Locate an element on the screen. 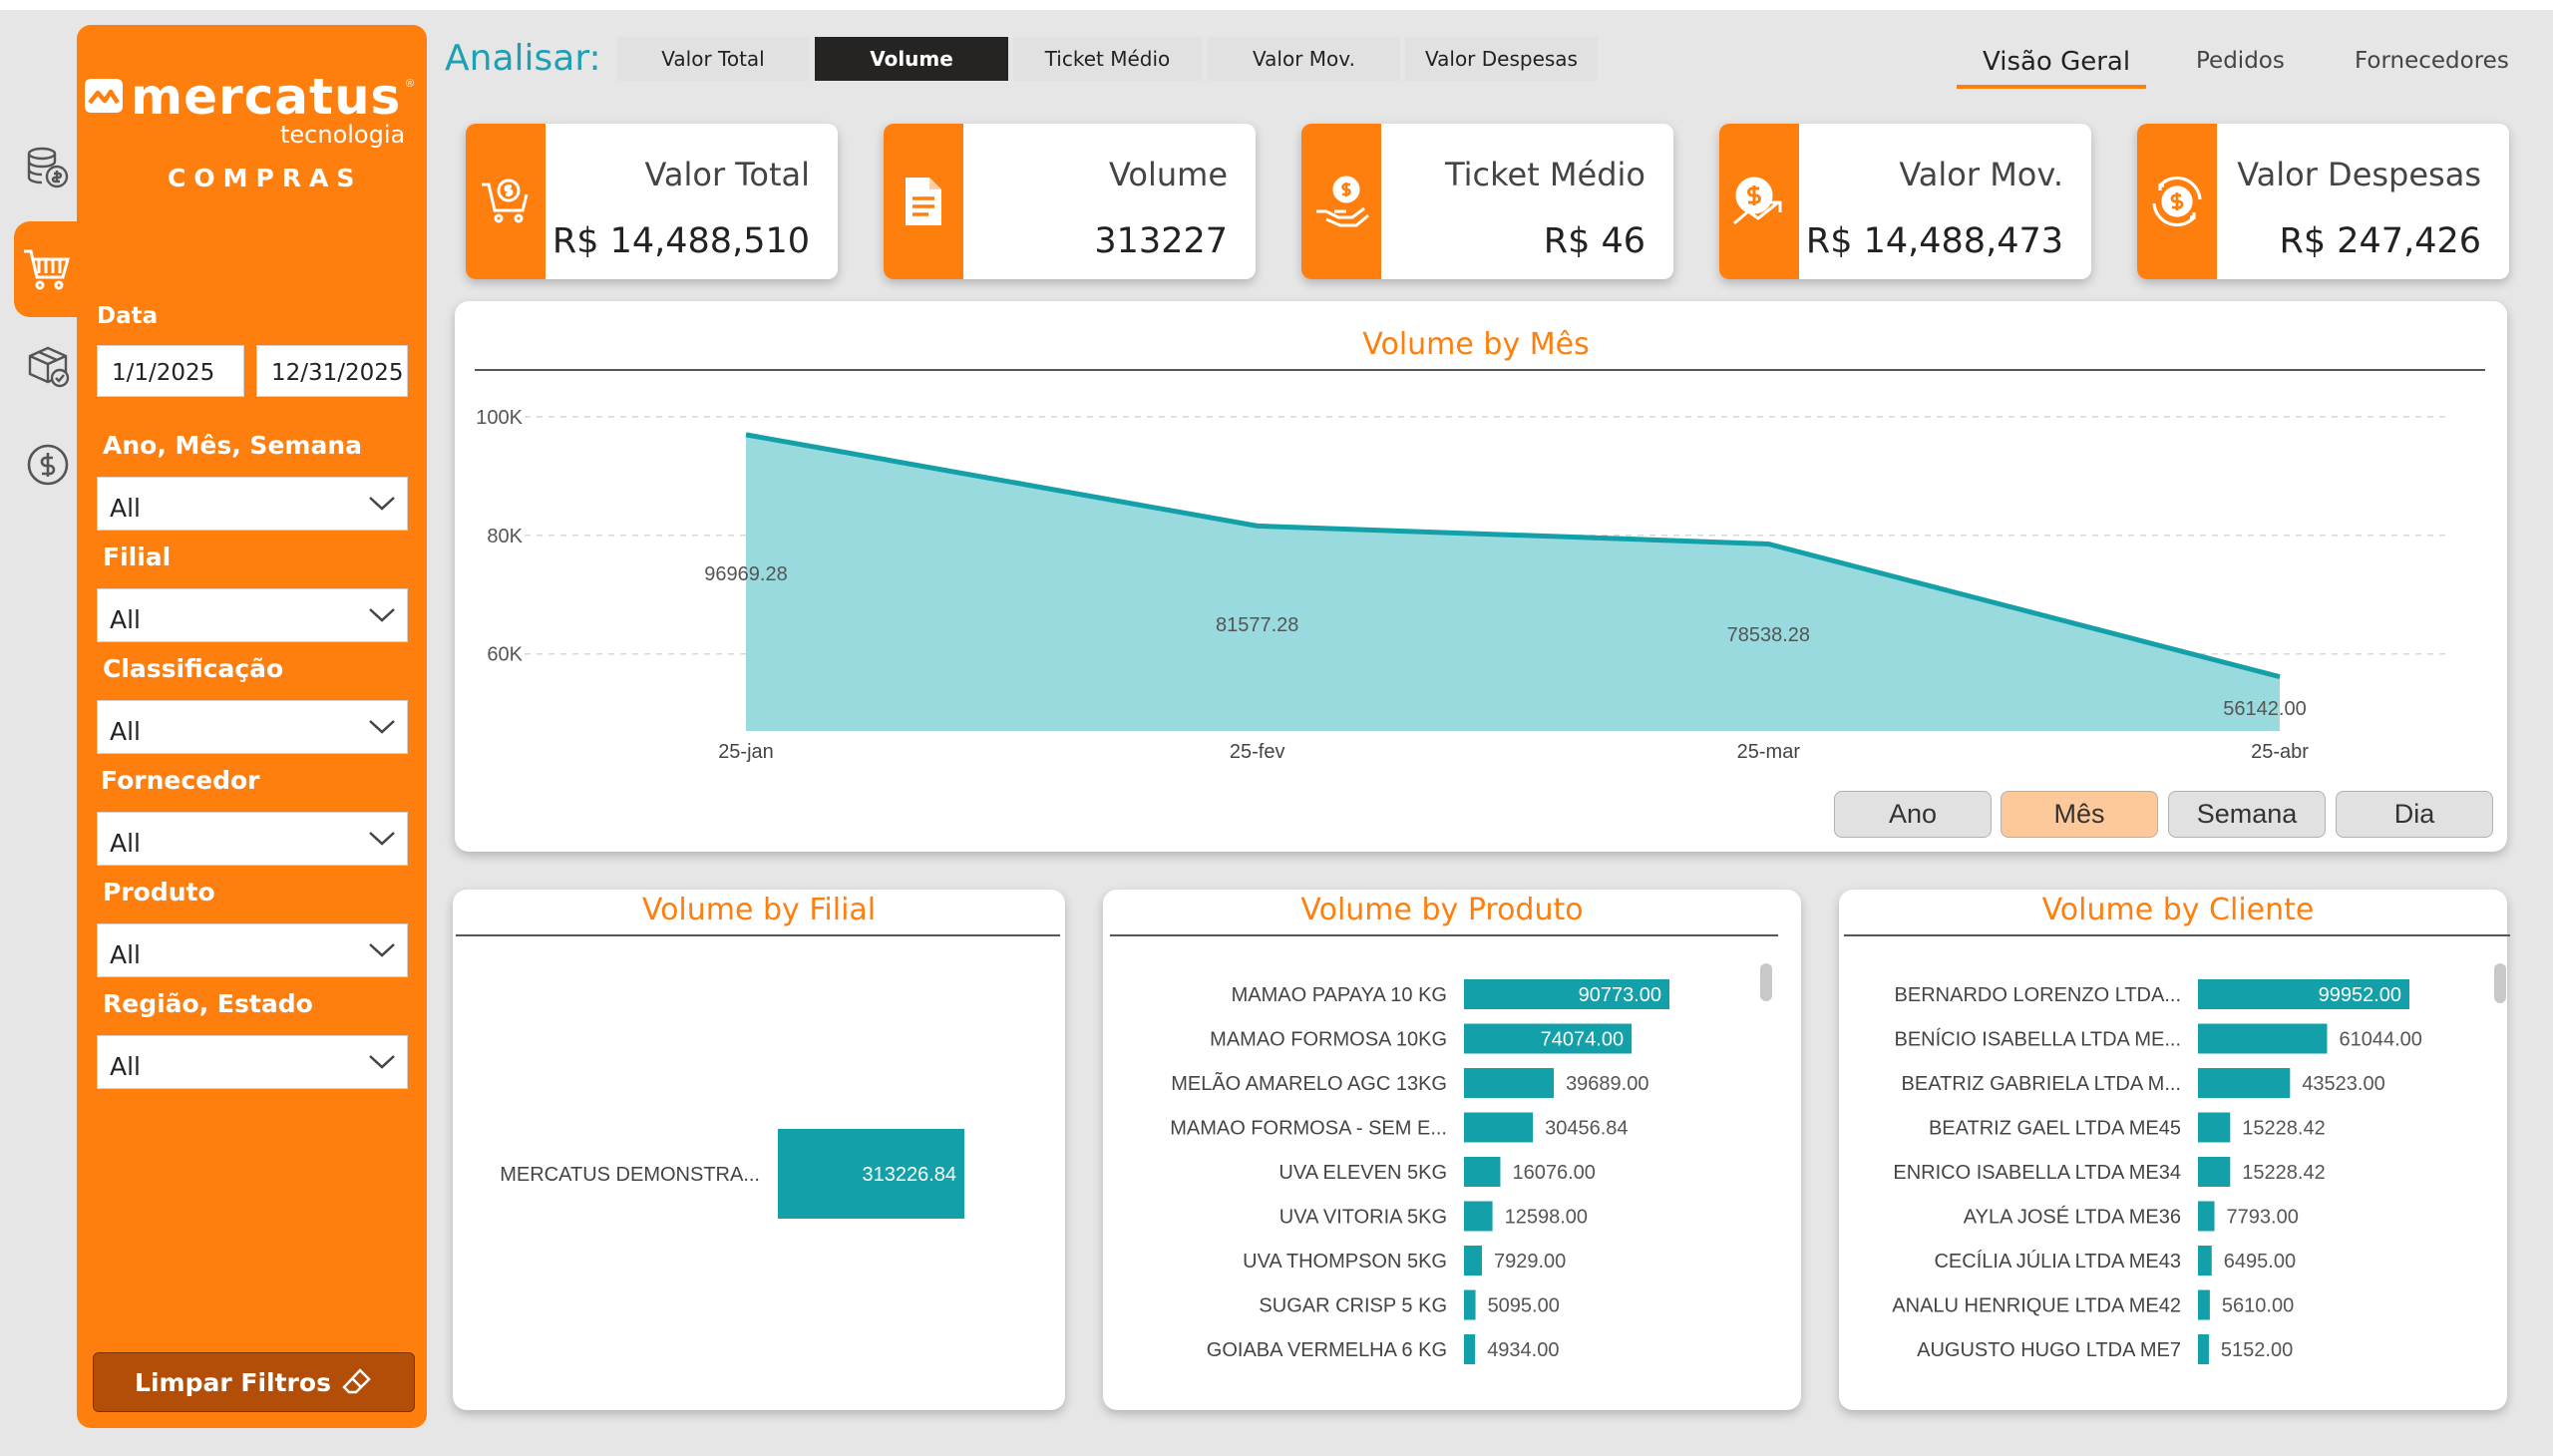  clear-filters-button: Limpar Filtros is located at coordinates (254, 1382).